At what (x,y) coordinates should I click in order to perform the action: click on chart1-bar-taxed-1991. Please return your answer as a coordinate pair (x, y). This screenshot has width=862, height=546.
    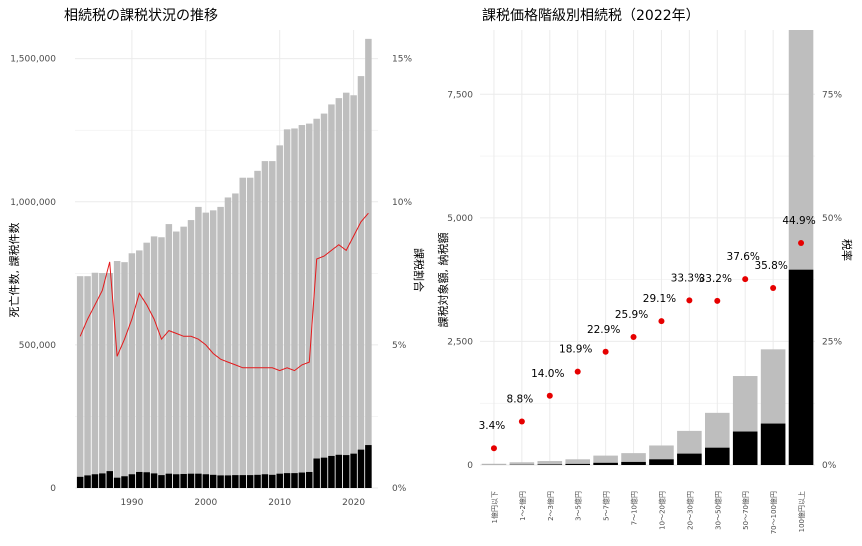
    Looking at the image, I should click on (139, 479).